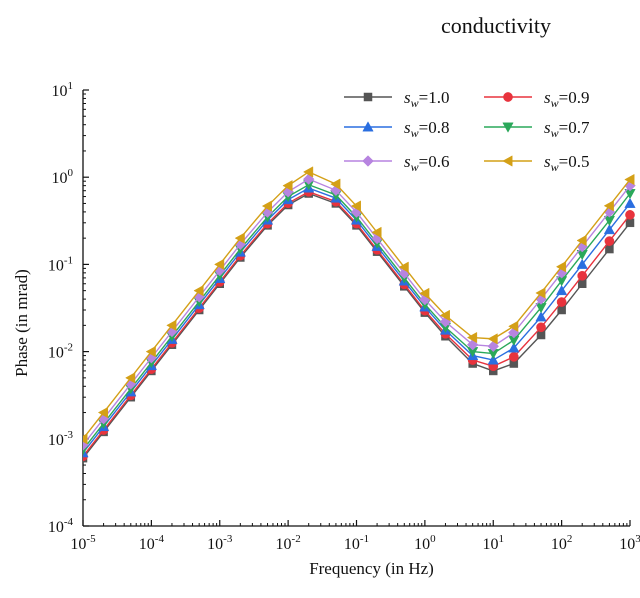 This screenshot has height=598, width=640. Describe the element at coordinates (629, 543) in the screenshot. I see `x-tick-label: 10³` at that location.